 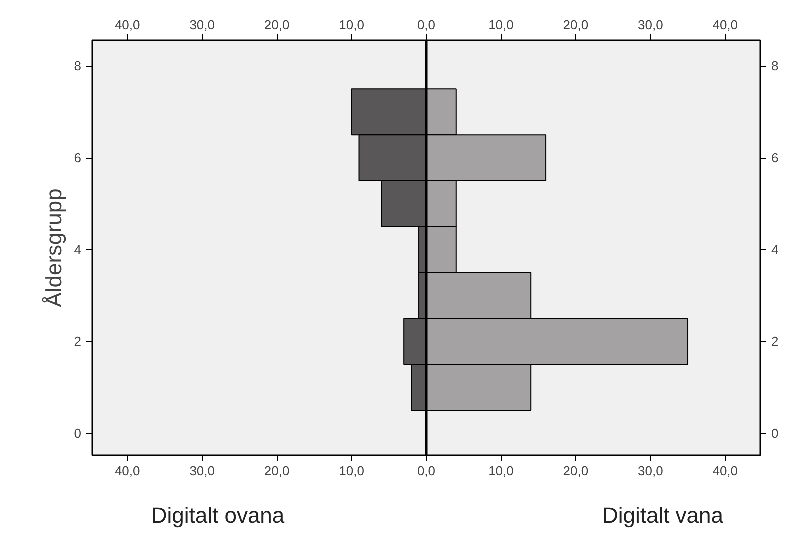 What do you see at coordinates (775, 342) in the screenshot?
I see `y2-tick-label: 2` at bounding box center [775, 342].